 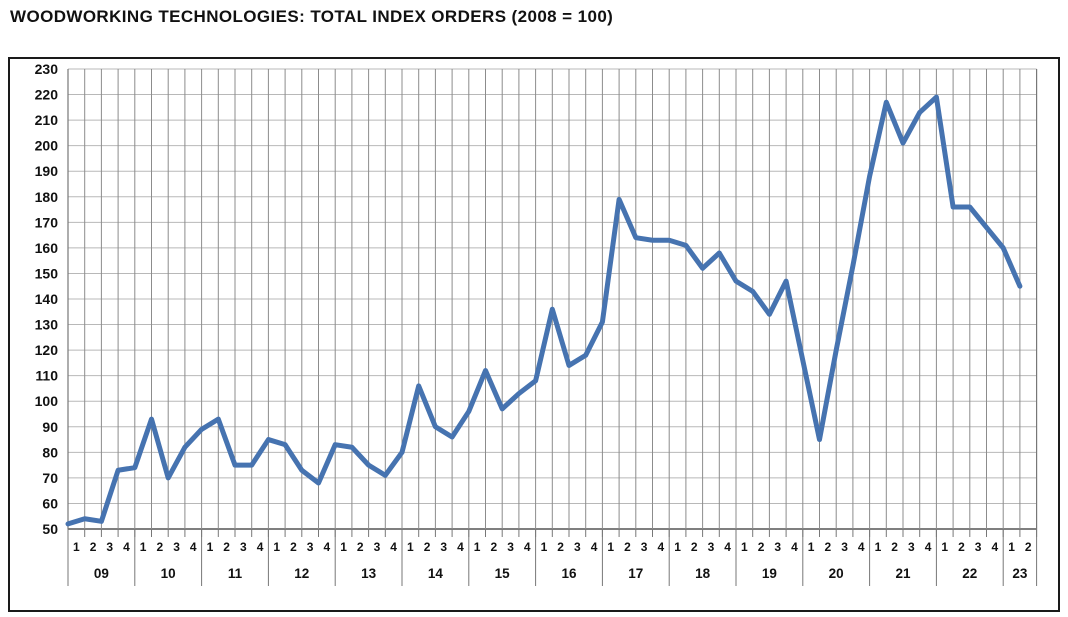 I want to click on y-axis-tick-label: 120, so click(x=47, y=350).